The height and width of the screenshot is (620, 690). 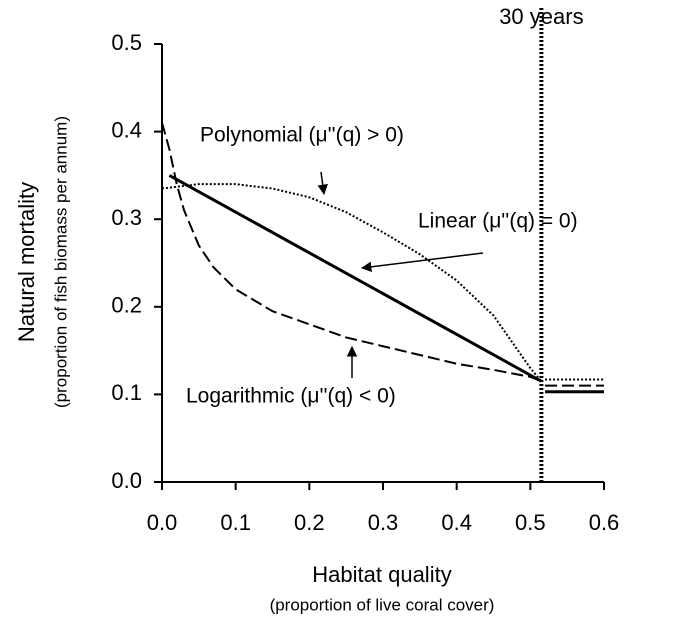 I want to click on x-tick-label: 0.6, so click(x=604, y=522).